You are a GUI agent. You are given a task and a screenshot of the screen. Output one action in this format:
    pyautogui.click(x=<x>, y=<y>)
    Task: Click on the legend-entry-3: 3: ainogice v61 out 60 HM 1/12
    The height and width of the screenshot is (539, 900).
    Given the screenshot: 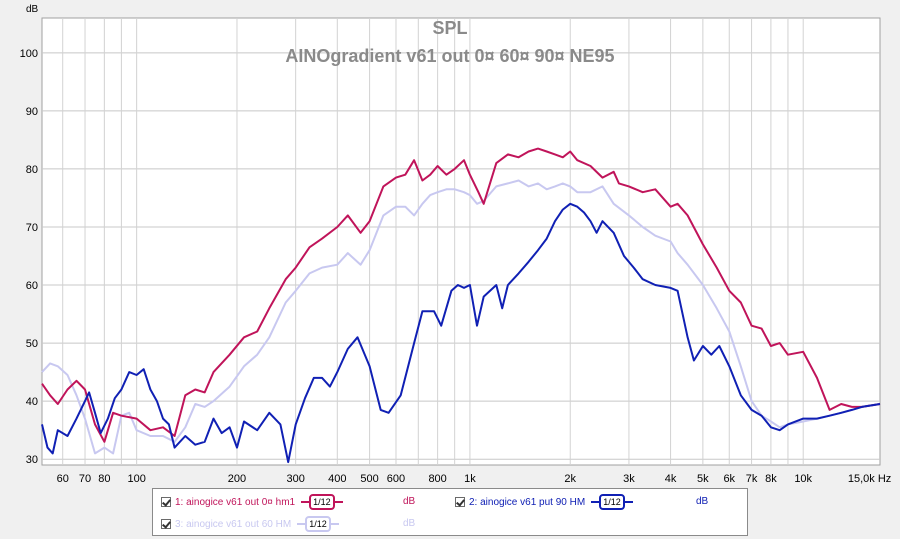 What is the action you would take?
    pyautogui.click(x=250, y=524)
    